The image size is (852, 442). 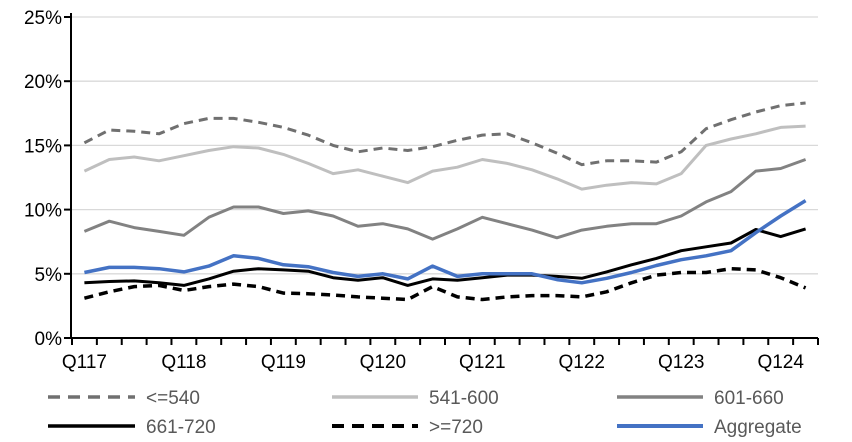 What do you see at coordinates (283, 362) in the screenshot?
I see `x-tick-label: Q119` at bounding box center [283, 362].